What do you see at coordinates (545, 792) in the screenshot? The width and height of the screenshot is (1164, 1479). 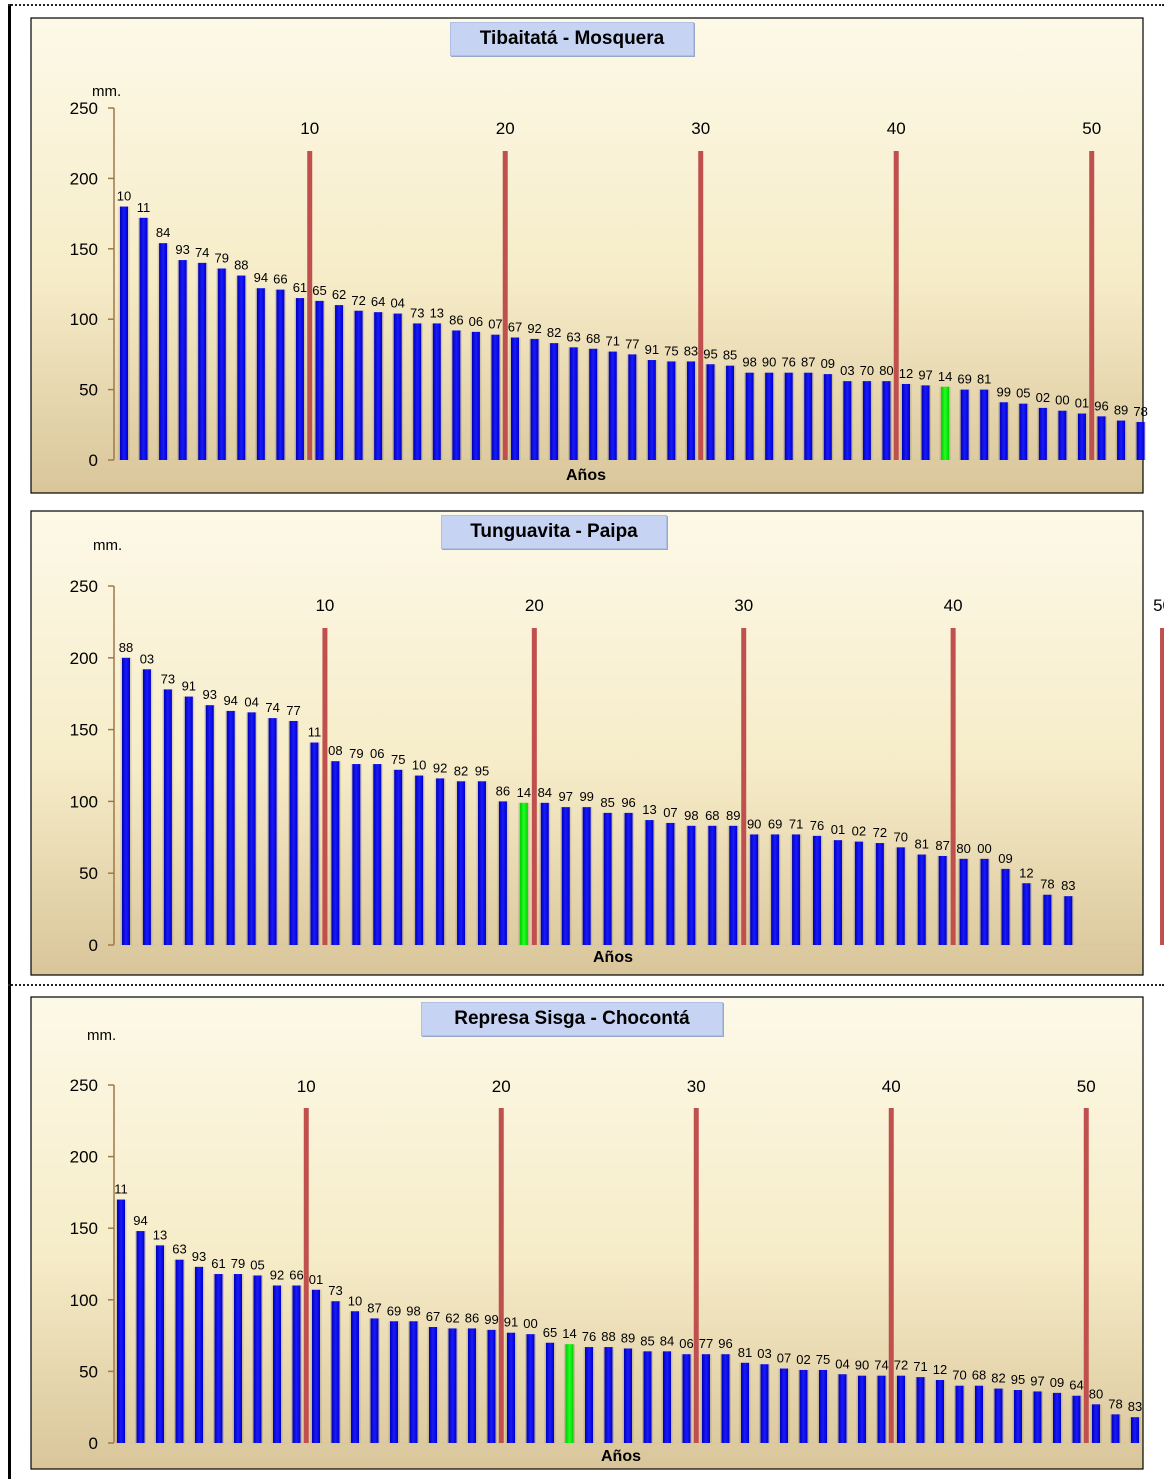 I see `chart2-bar-label-84: 84` at bounding box center [545, 792].